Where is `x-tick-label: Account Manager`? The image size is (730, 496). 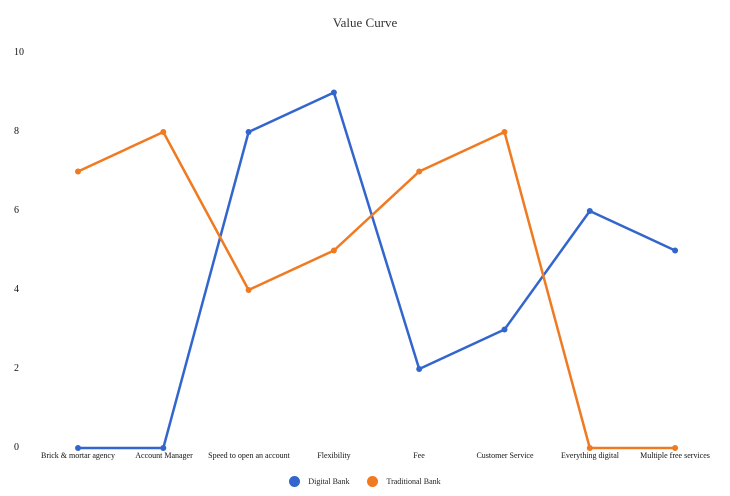
x-tick-label: Account Manager is located at coordinates (164, 455).